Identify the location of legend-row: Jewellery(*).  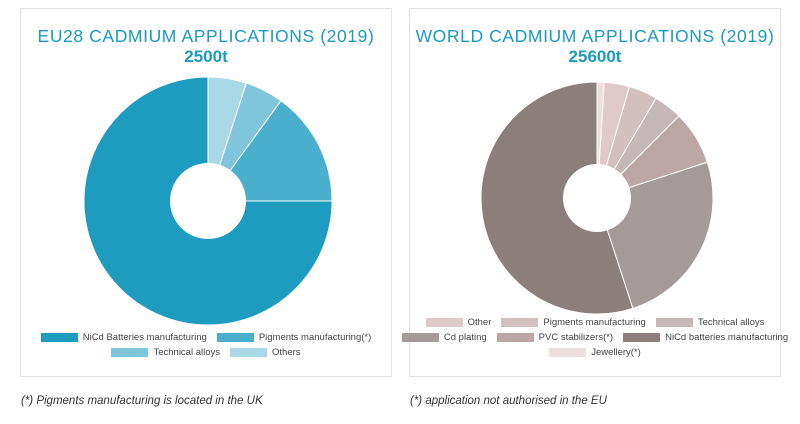
(595, 352).